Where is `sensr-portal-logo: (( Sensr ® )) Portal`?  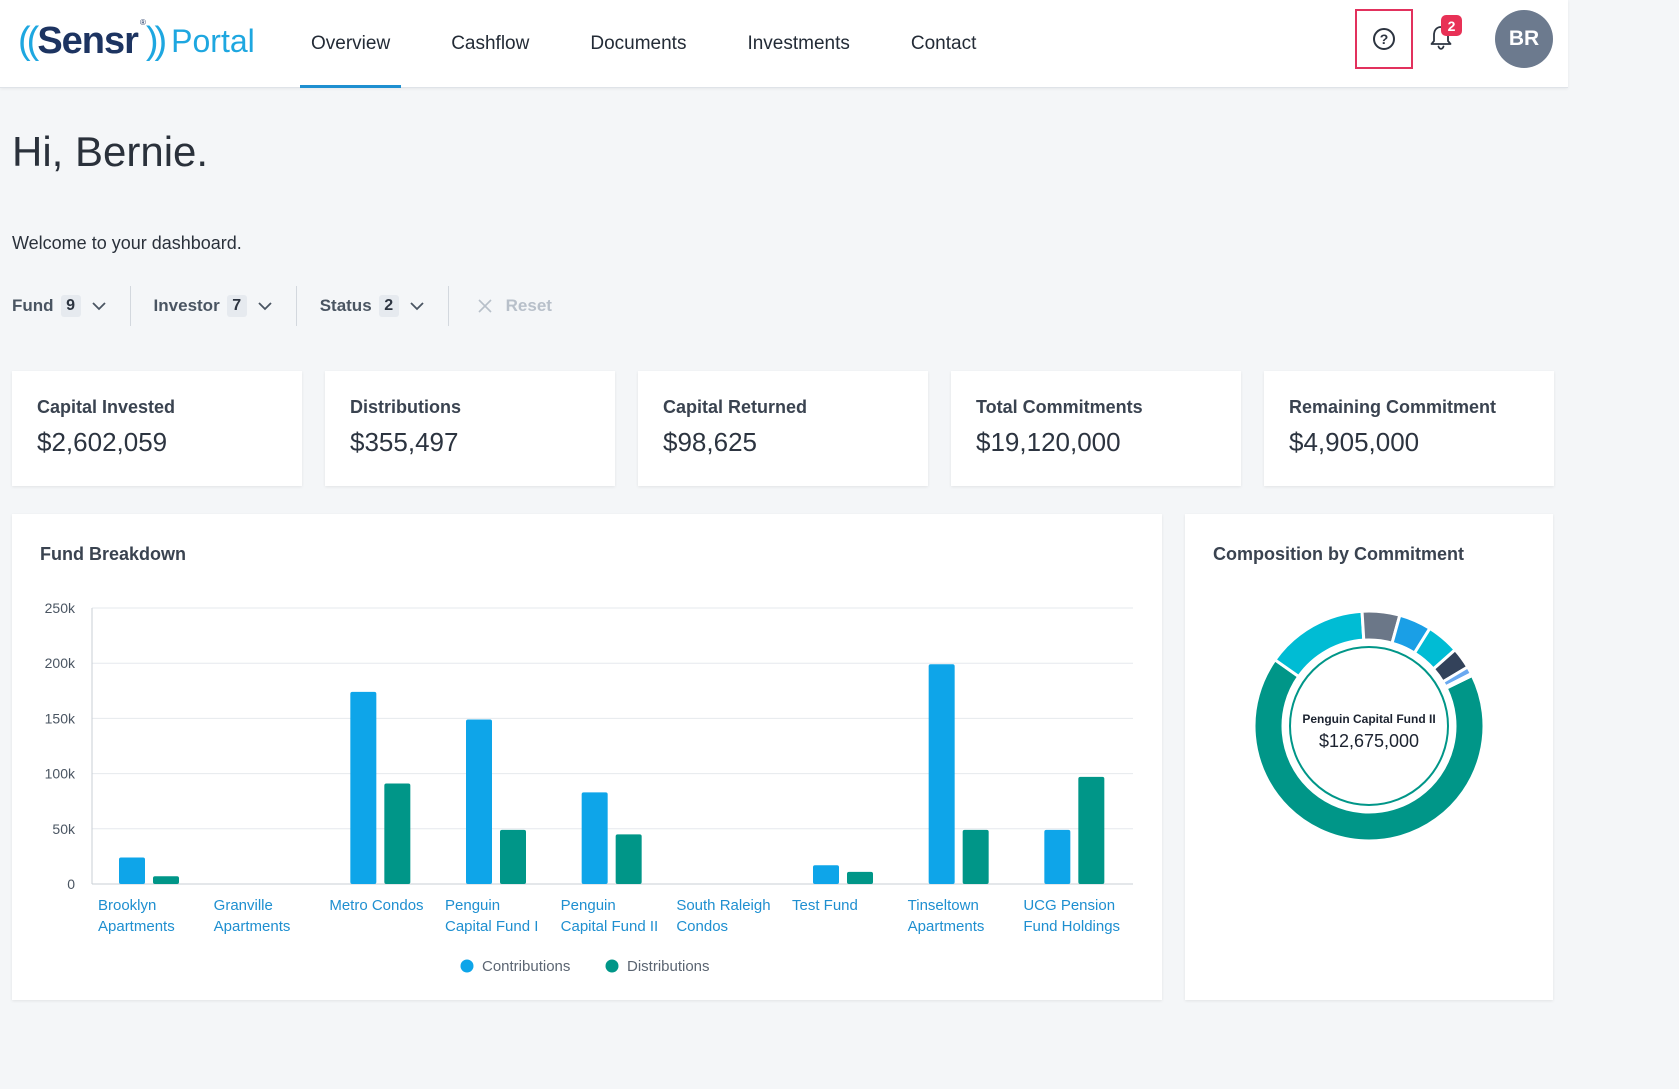 sensr-portal-logo: (( Sensr ® )) Portal is located at coordinates (136, 41).